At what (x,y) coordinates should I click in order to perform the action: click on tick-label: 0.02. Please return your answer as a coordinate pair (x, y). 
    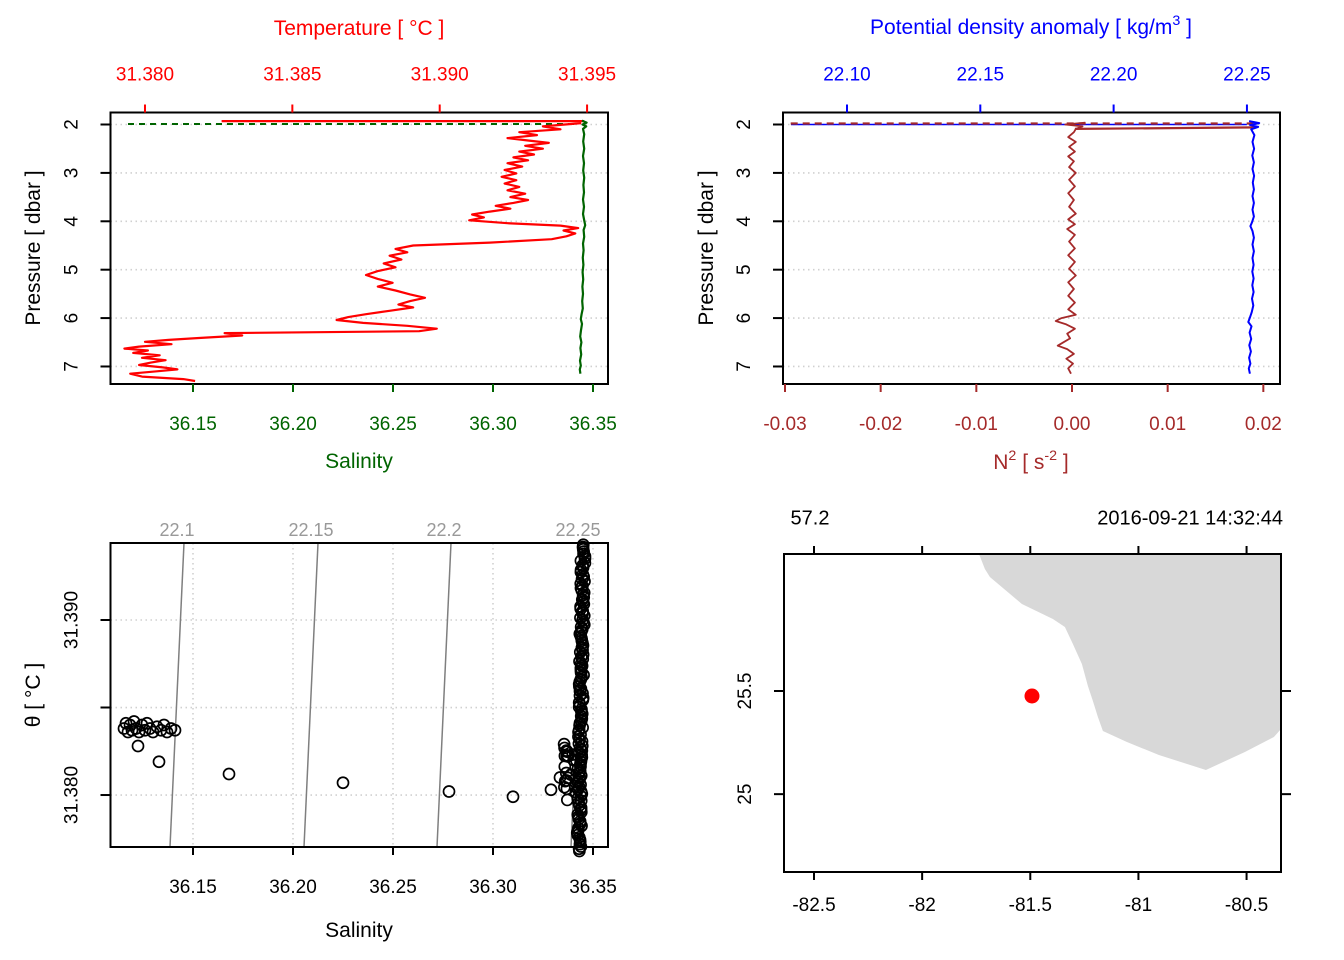
    Looking at the image, I should click on (1263, 424).